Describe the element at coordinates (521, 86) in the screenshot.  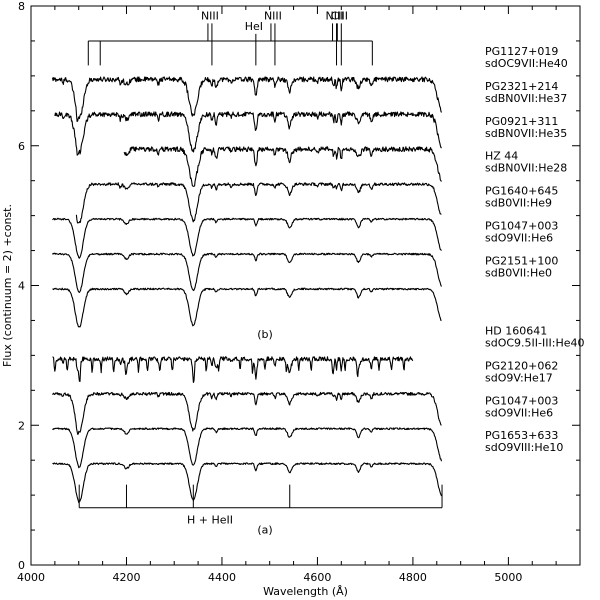
I see `spectrum-name-label: PG2321+214` at that location.